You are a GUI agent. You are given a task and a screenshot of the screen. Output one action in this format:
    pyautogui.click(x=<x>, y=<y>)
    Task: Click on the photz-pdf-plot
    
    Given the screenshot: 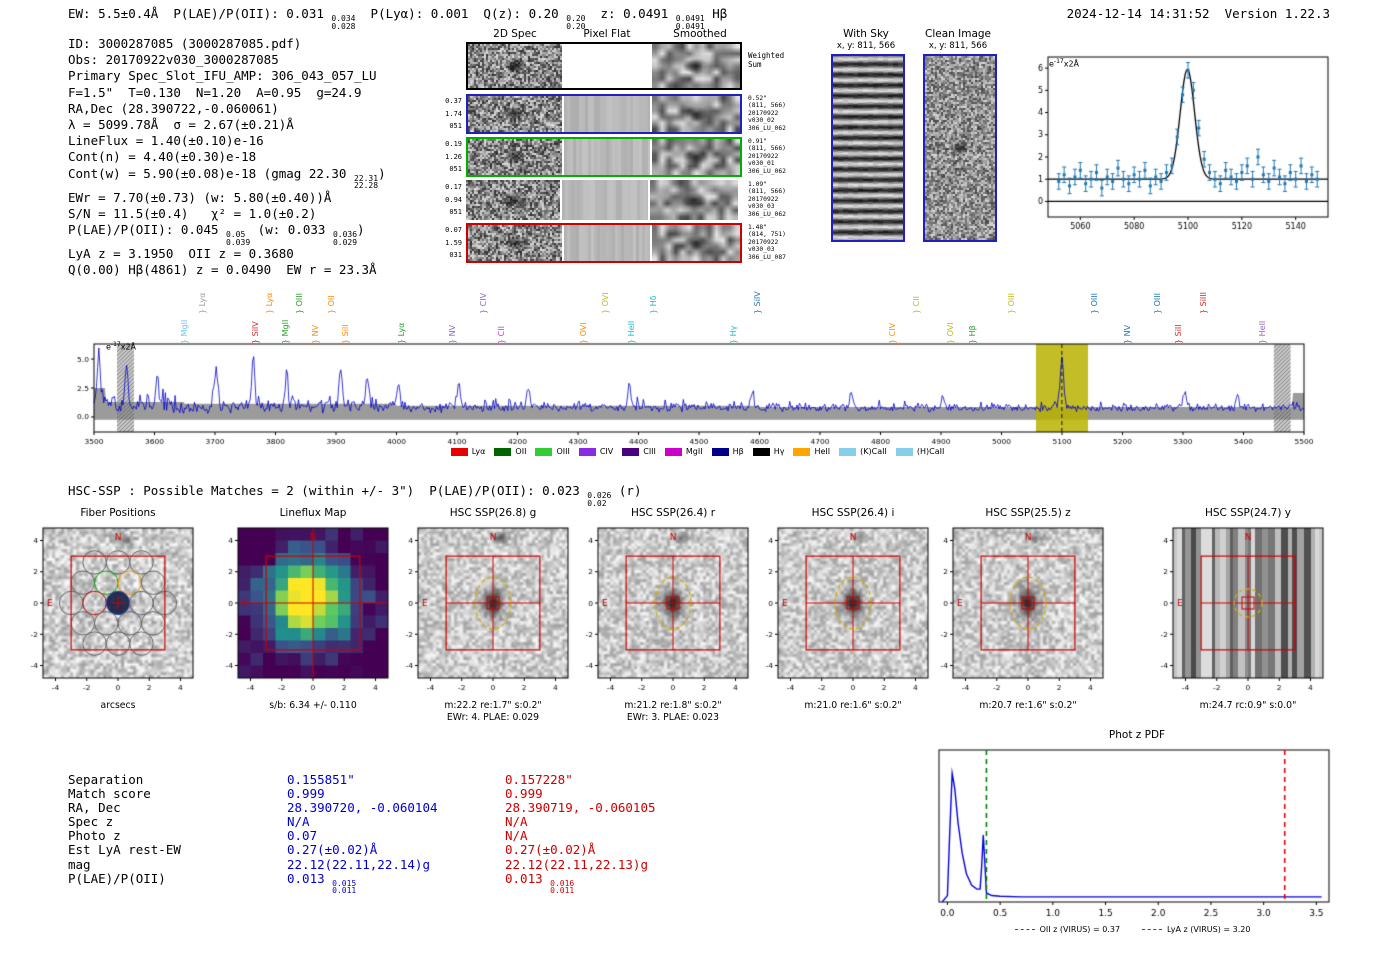 What is the action you would take?
    pyautogui.click(x=1132, y=834)
    